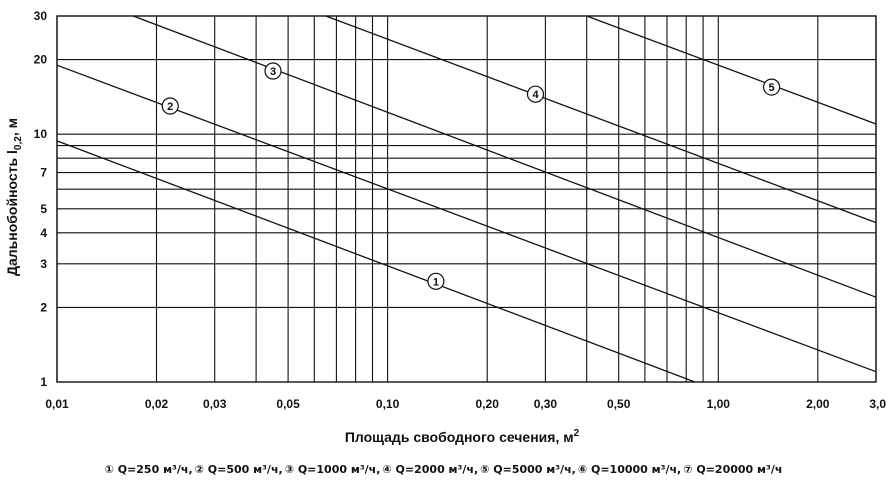 This screenshot has width=887, height=491. What do you see at coordinates (546, 404) in the screenshot?
I see `x-tick-label: 0,30` at bounding box center [546, 404].